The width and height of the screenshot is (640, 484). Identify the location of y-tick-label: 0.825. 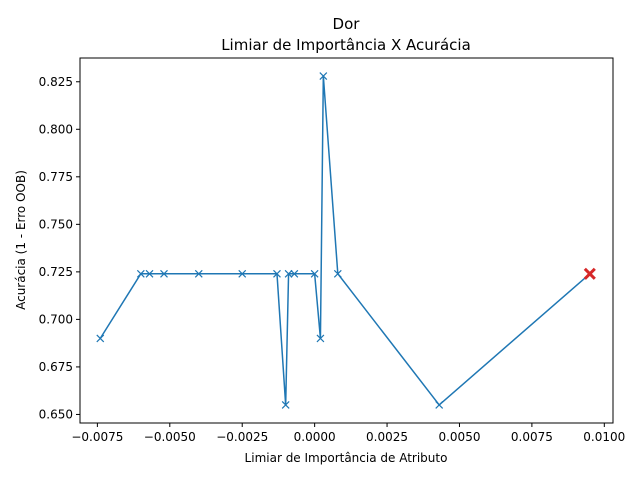
(56, 82).